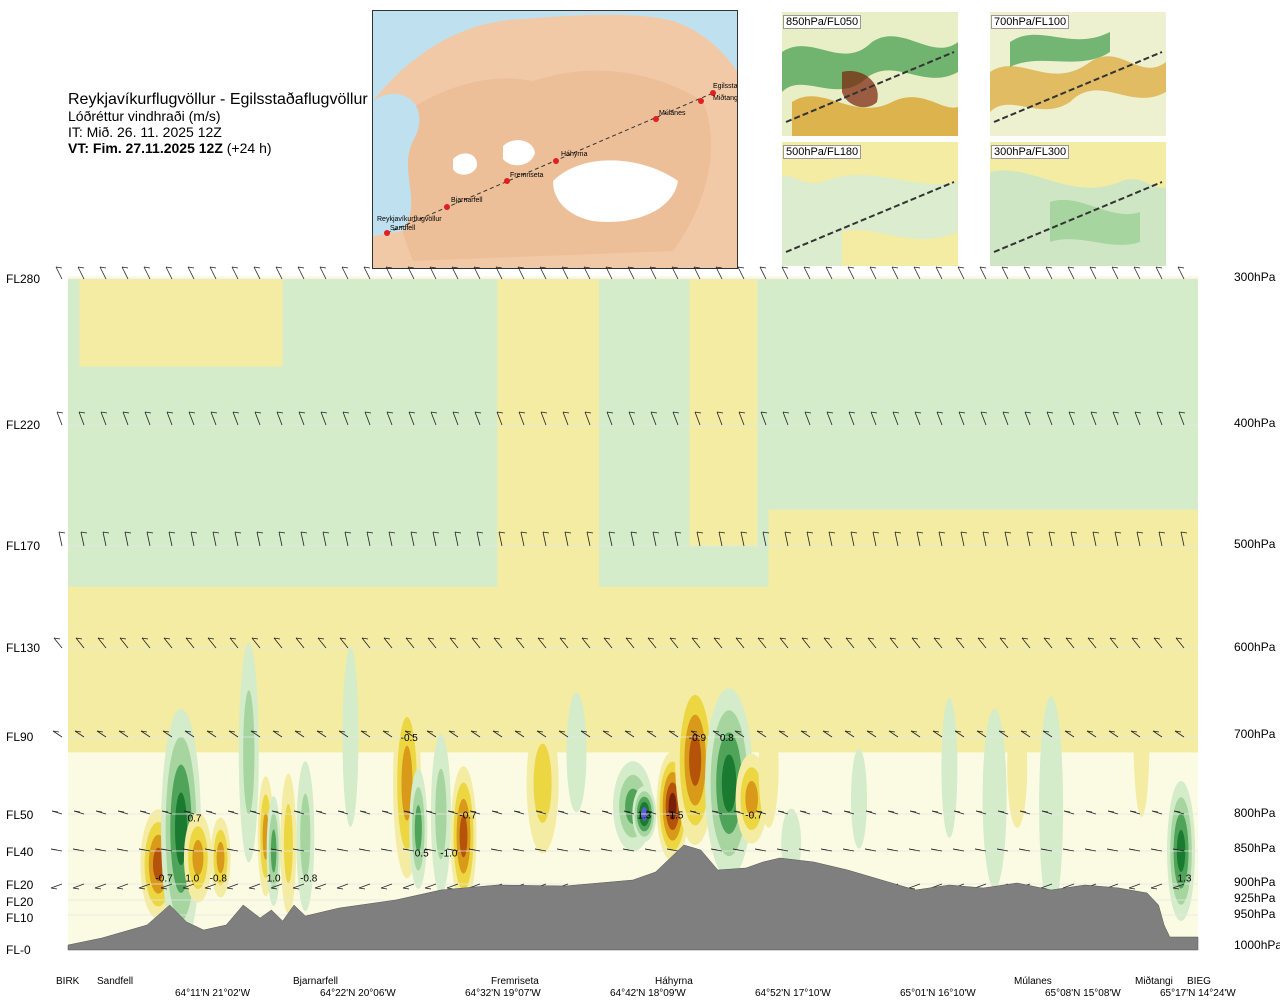 The height and width of the screenshot is (1005, 1280). What do you see at coordinates (822, 22) in the screenshot?
I see `level-map-850-label: 850hPa/FL050` at bounding box center [822, 22].